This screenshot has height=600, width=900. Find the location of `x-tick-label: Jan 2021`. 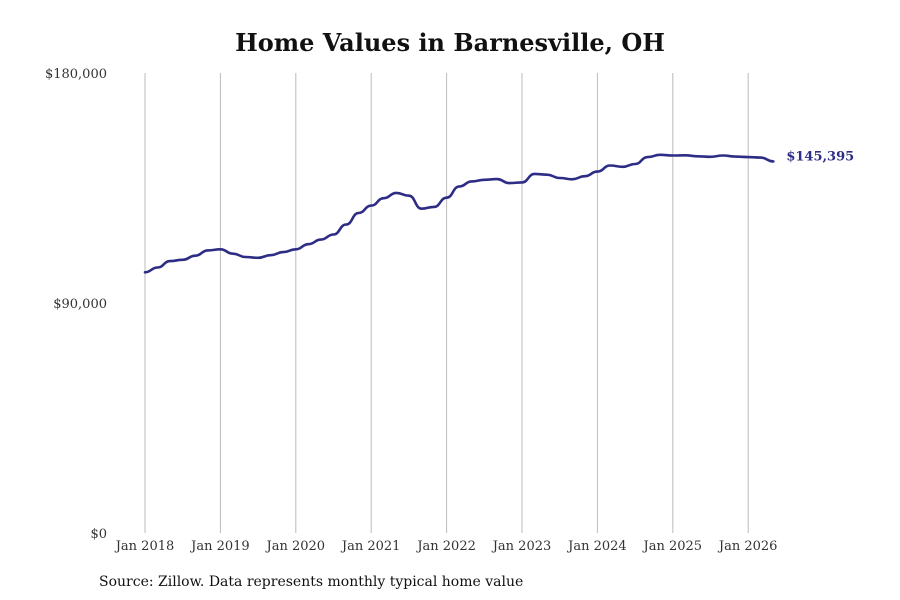

x-tick-label: Jan 2021 is located at coordinates (370, 546).